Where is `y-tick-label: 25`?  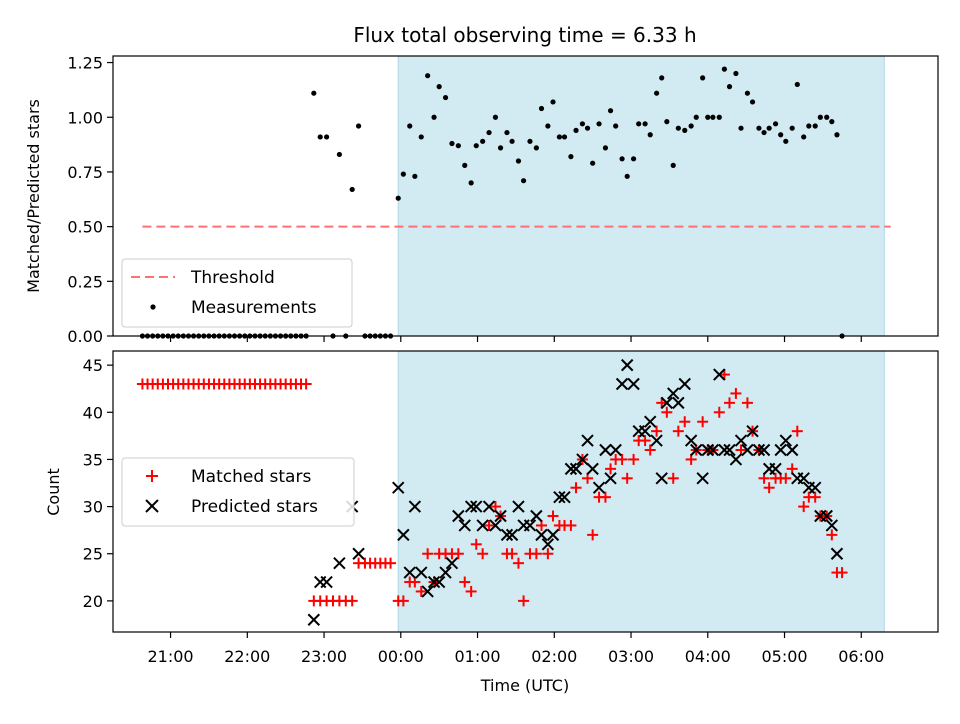 y-tick-label: 25 is located at coordinates (93, 554).